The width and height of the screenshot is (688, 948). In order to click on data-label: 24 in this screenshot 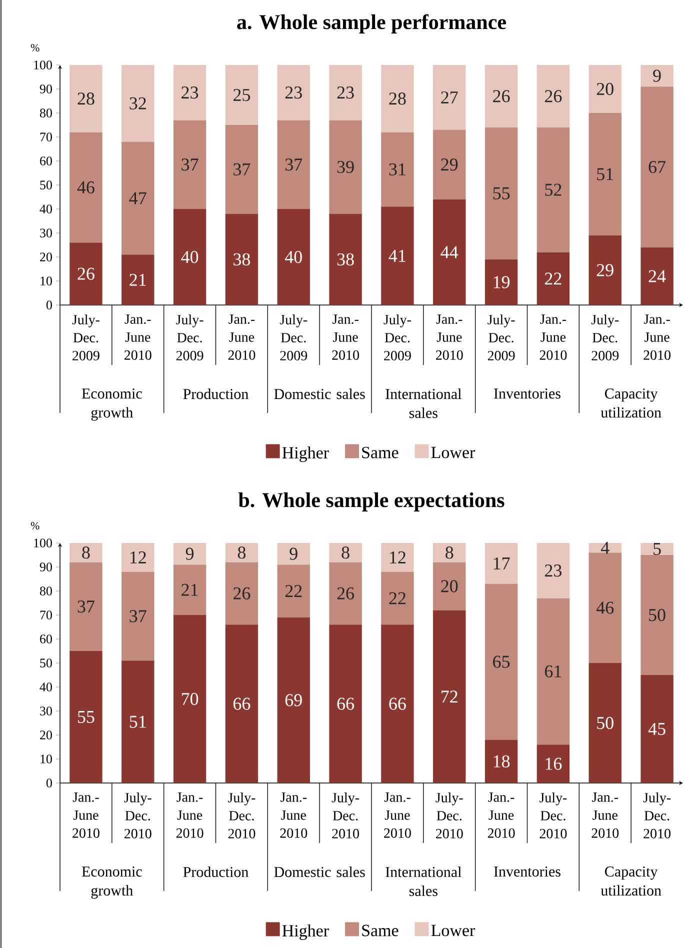, I will do `click(657, 276)`.